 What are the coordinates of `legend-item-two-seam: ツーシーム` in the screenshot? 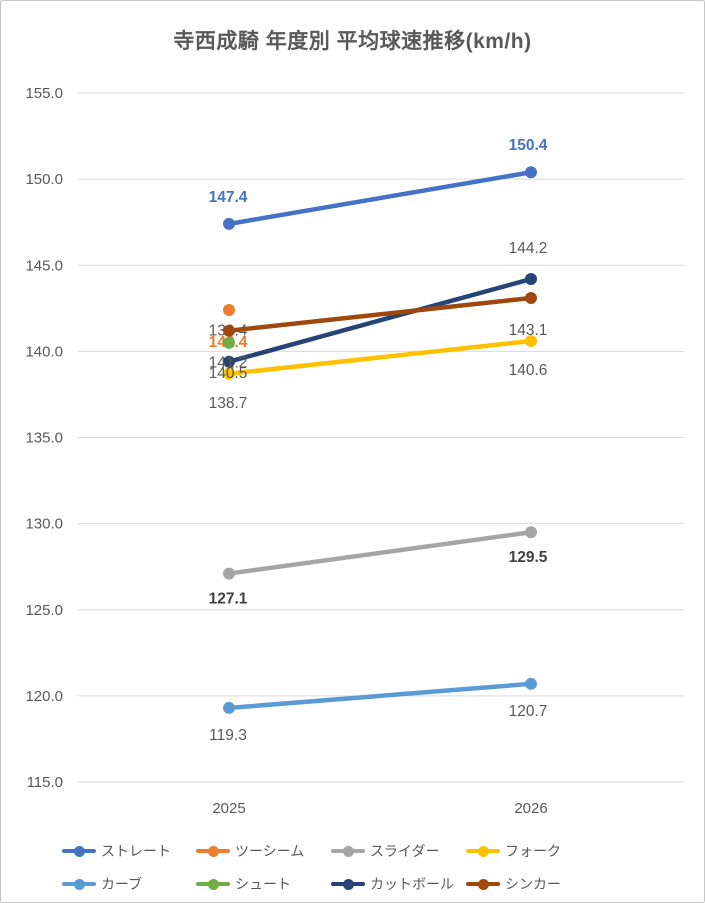 It's located at (263, 851).